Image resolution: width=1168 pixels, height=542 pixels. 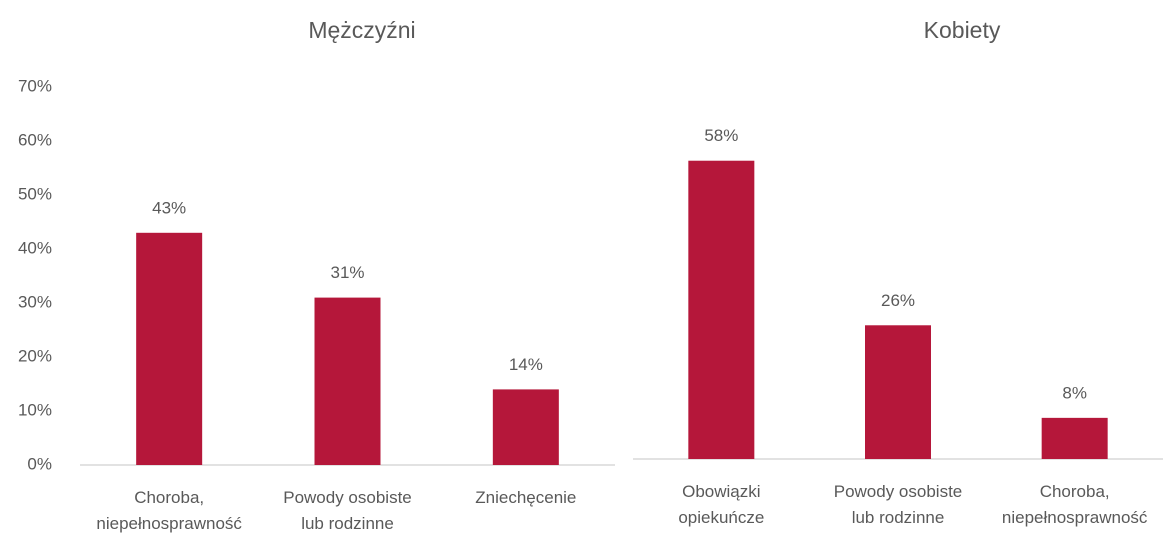 What do you see at coordinates (39, 463) in the screenshot?
I see `y-tick-label: 0%` at bounding box center [39, 463].